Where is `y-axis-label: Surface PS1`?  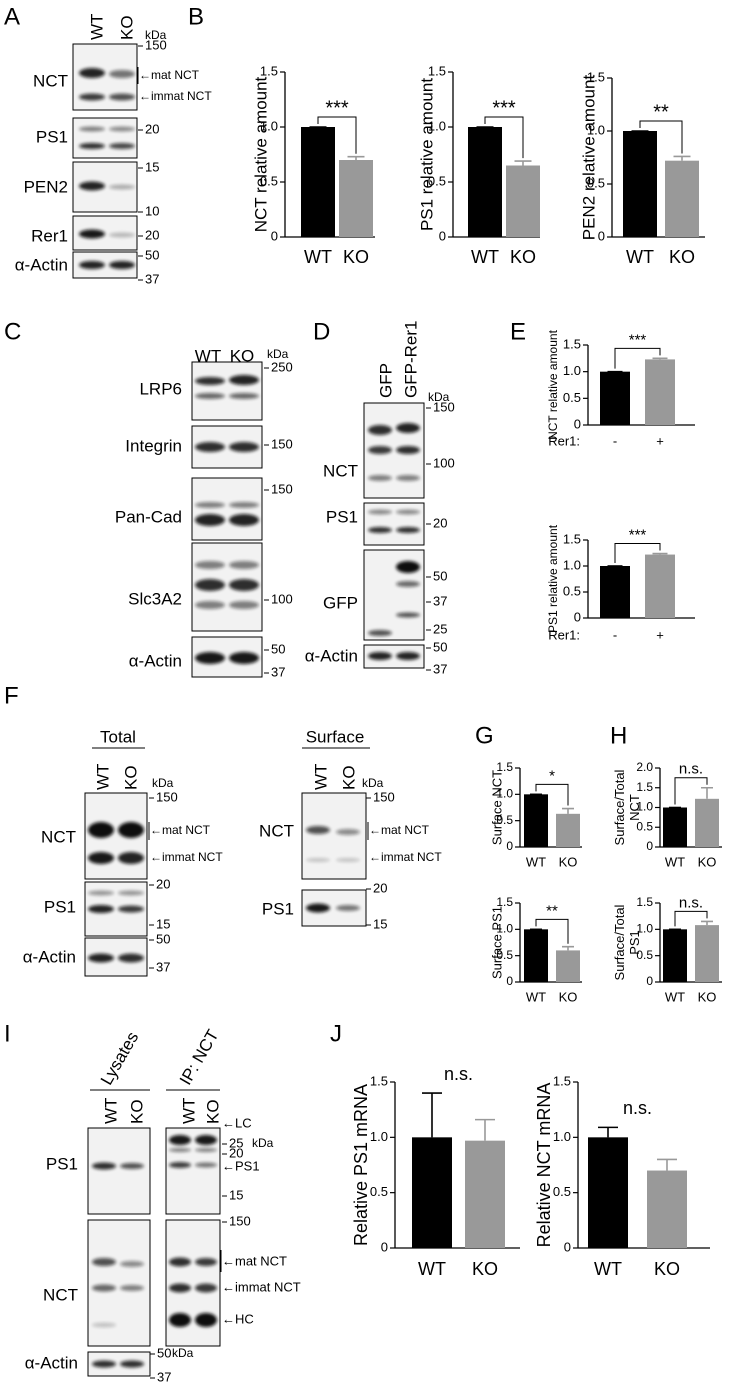
y-axis-label: Surface PS1 is located at coordinates (496, 942).